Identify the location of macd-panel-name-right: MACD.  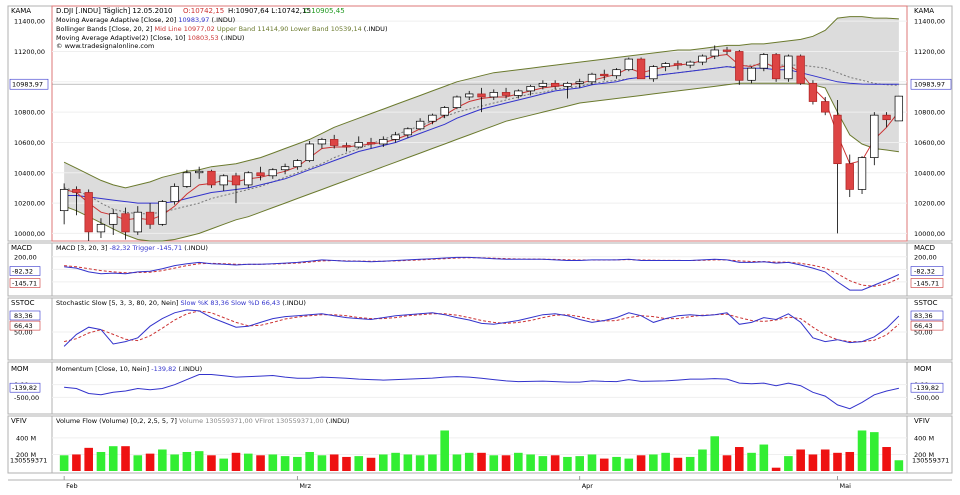
(924, 248).